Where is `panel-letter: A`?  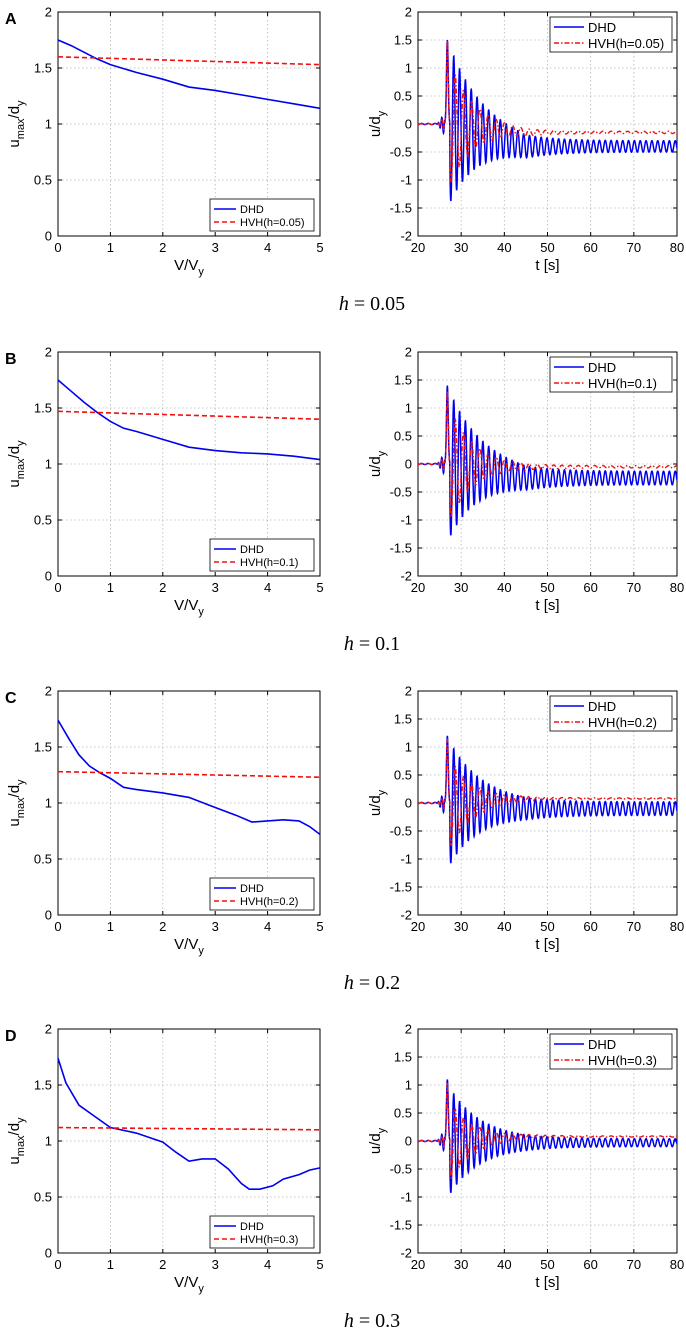 panel-letter: A is located at coordinates (11, 19).